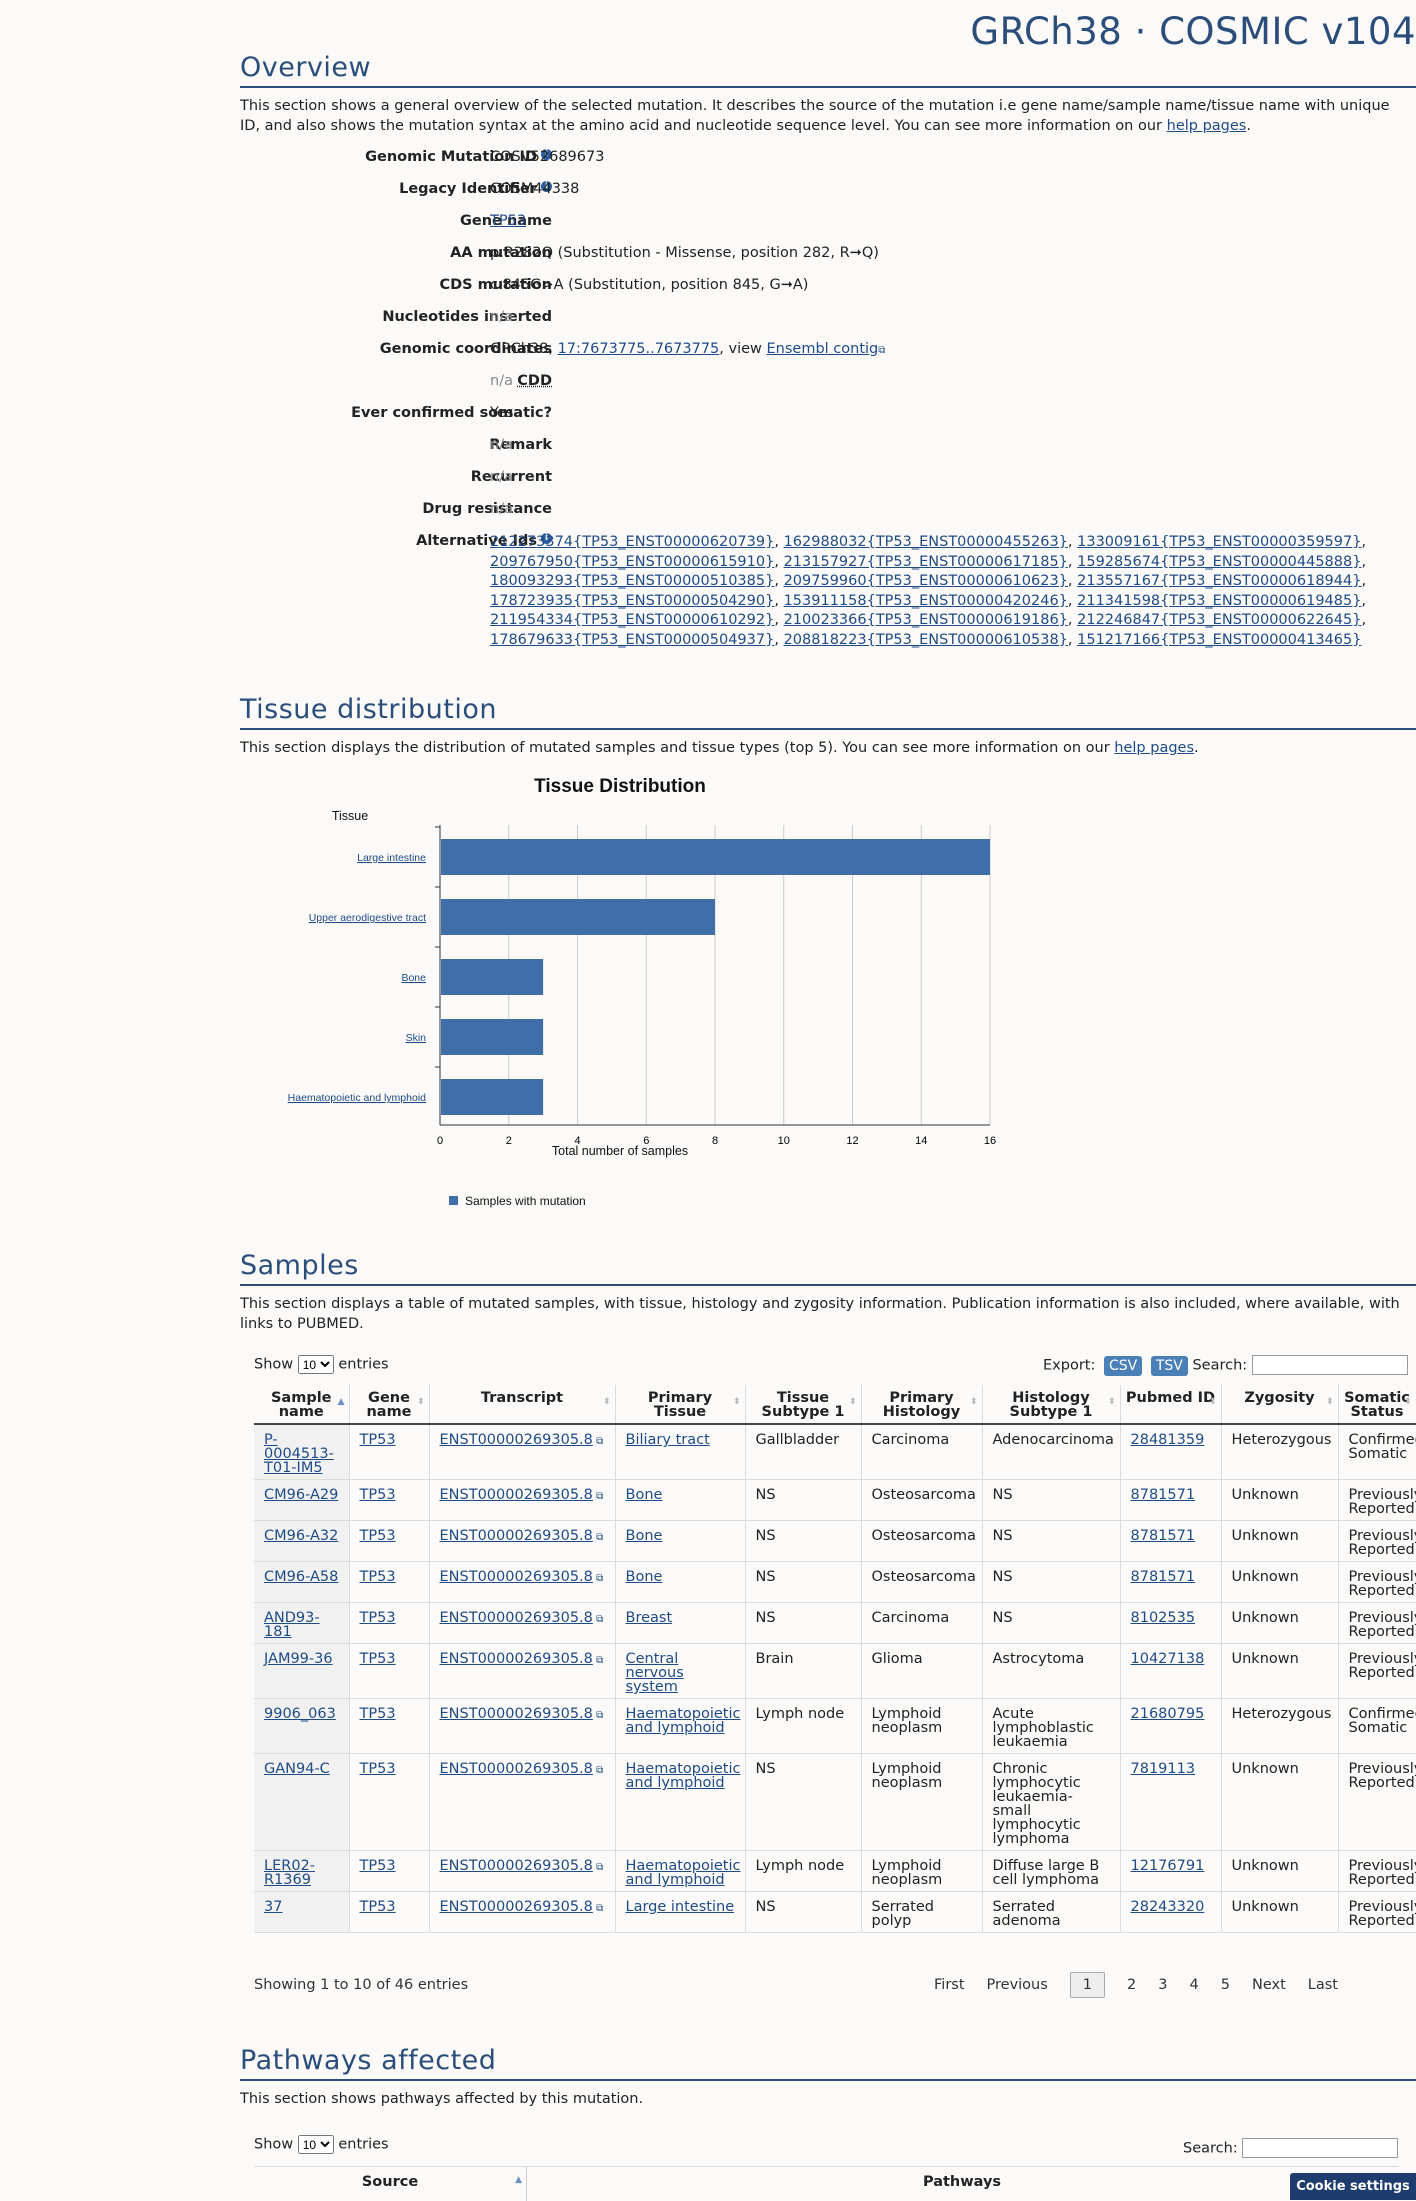  I want to click on alternative-id-link: 178723935{TP53_ENST00000504290}, so click(632, 600).